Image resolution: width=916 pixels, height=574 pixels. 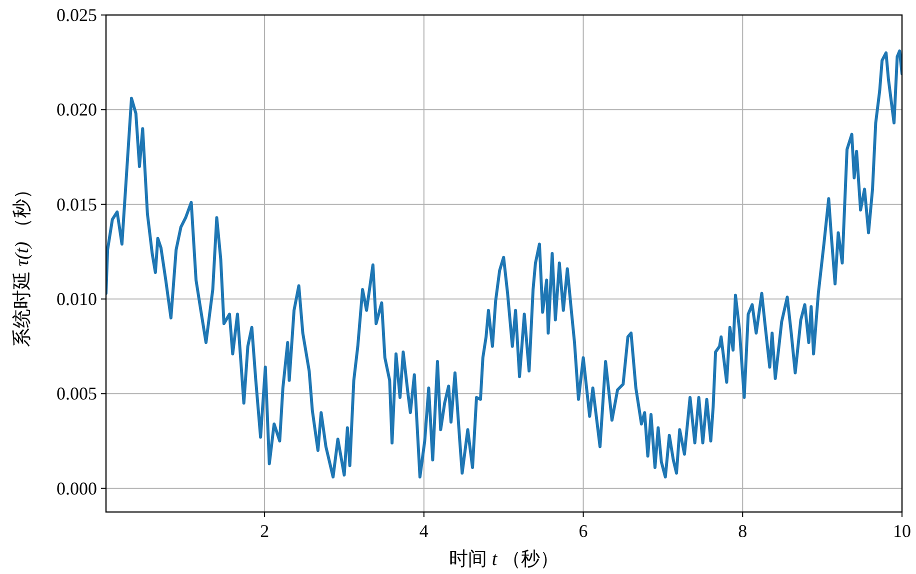 What do you see at coordinates (423, 531) in the screenshot?
I see `x-tick-label: 4` at bounding box center [423, 531].